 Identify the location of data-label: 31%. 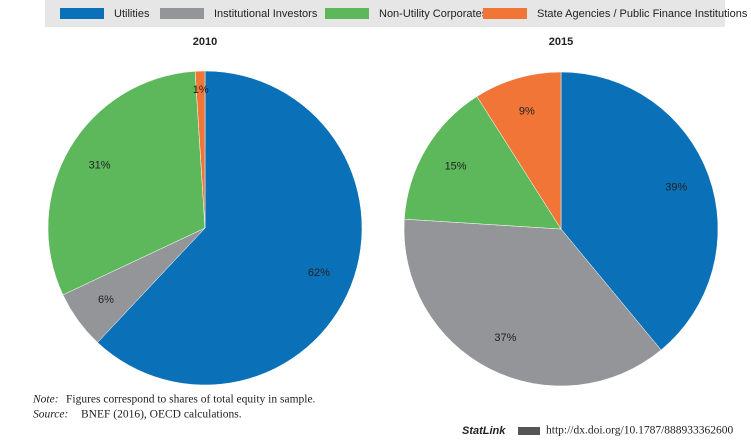
(100, 166).